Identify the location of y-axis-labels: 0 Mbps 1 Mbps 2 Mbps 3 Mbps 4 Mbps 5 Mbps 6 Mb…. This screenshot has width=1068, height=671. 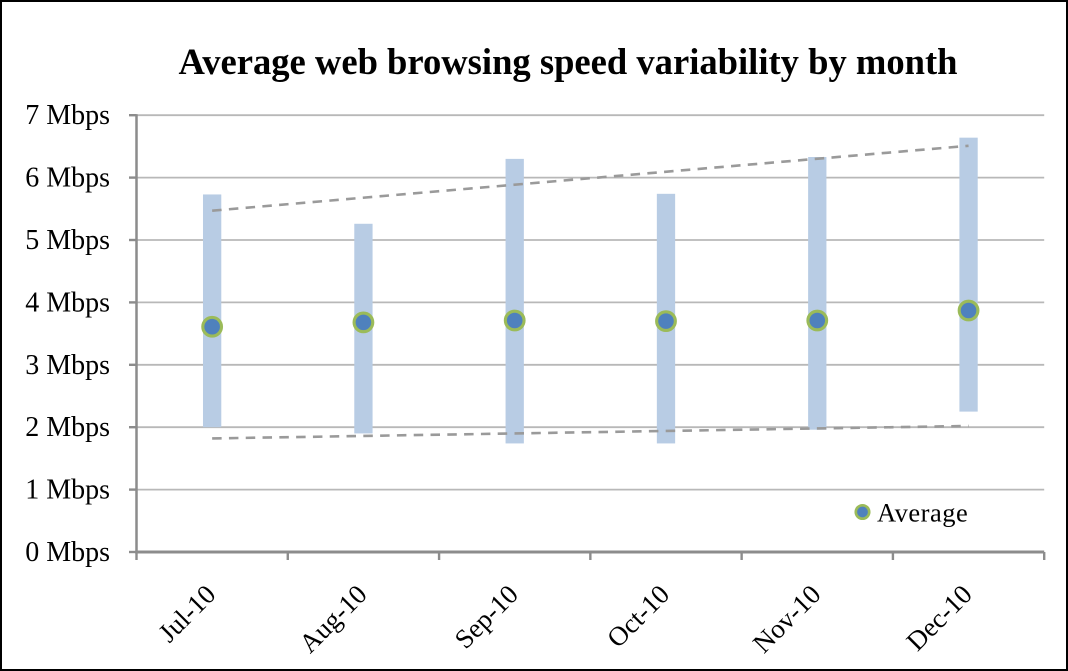
(67, 334).